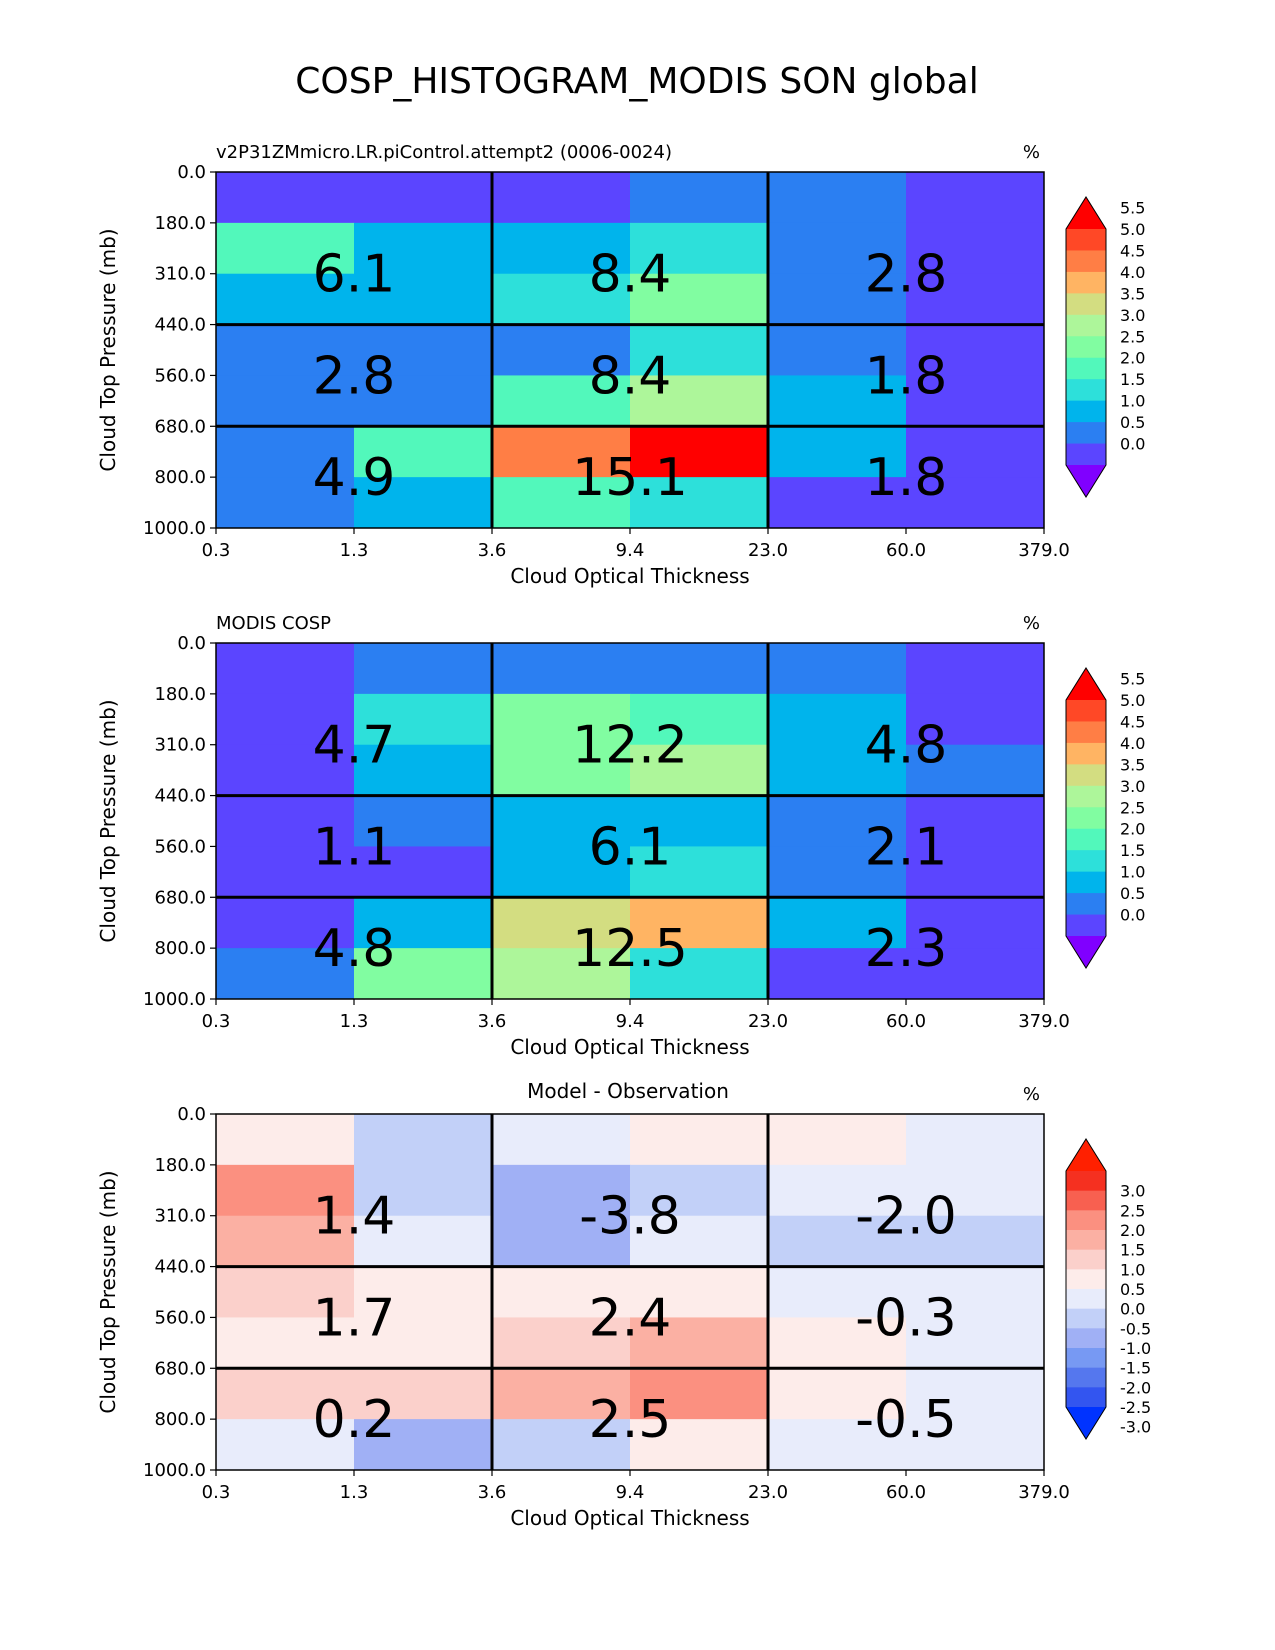 The height and width of the screenshot is (1650, 1275). I want to click on colorbar-tick-label: -2.5, so click(1135, 1407).